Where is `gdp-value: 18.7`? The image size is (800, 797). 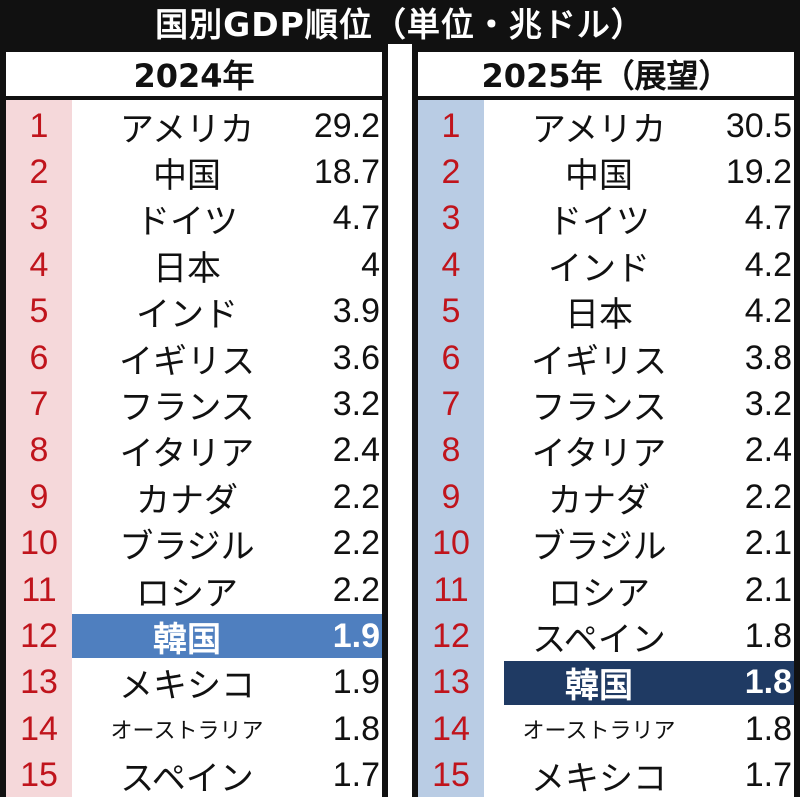
gdp-value: 18.7 is located at coordinates (346, 171).